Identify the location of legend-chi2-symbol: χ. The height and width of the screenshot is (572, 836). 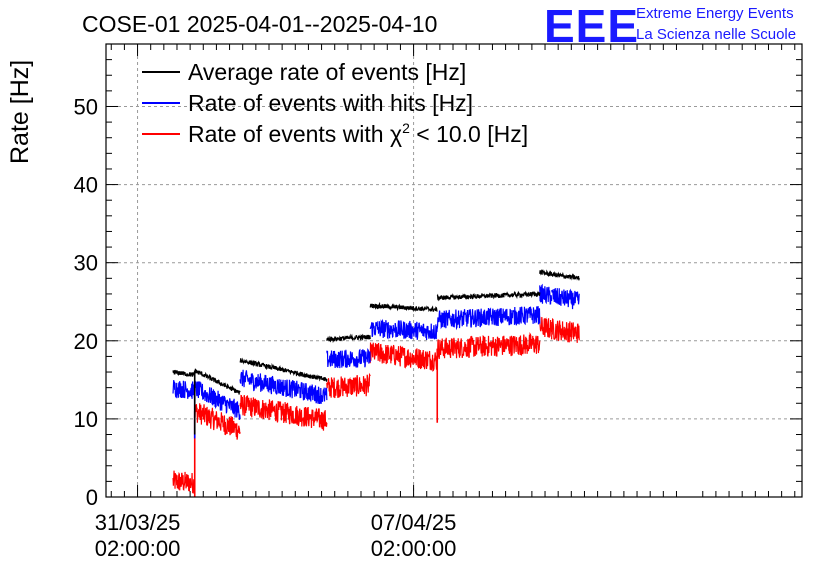
(396, 134).